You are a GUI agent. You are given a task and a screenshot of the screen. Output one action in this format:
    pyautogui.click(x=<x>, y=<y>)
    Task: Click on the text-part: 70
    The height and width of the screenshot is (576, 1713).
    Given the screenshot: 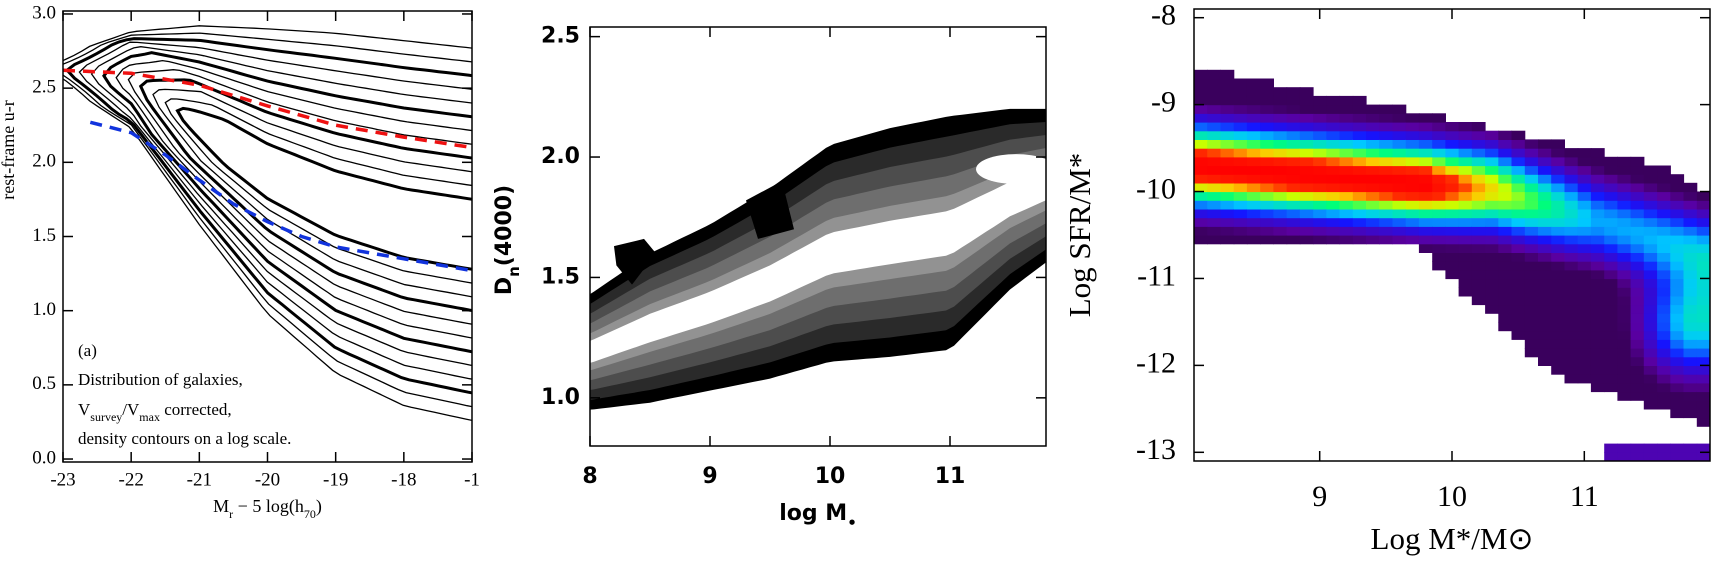 What is the action you would take?
    pyautogui.click(x=310, y=514)
    